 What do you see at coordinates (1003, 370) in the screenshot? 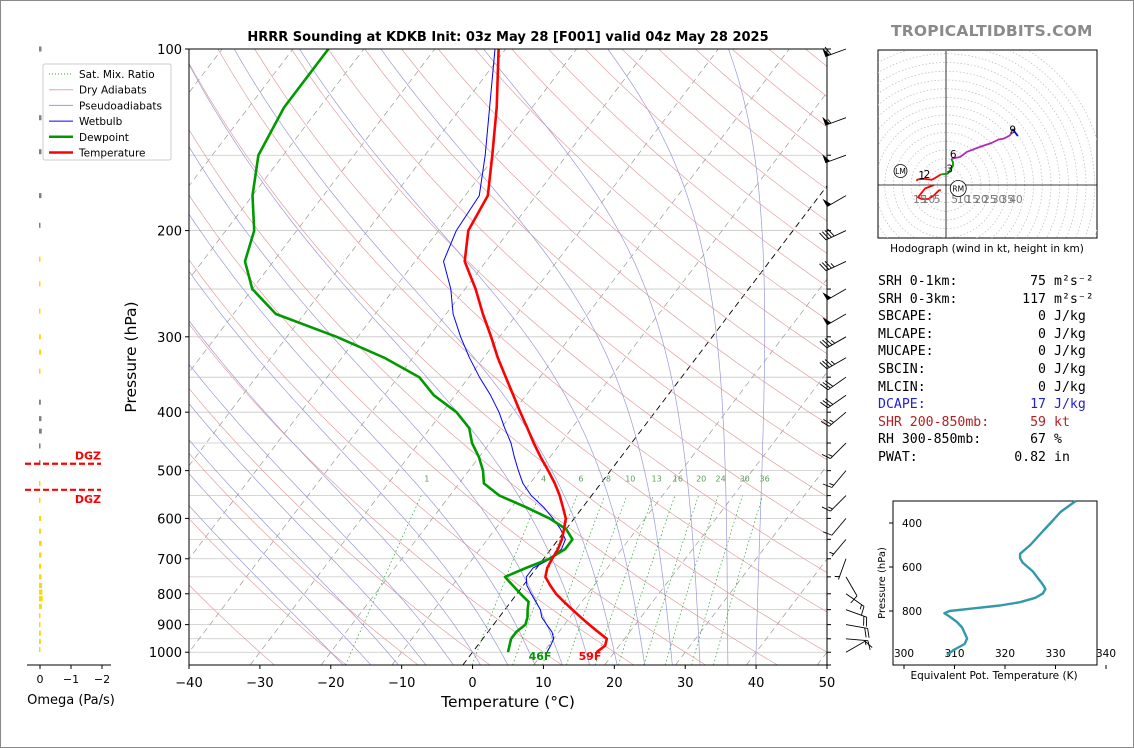
I see `stat-row: SBCIN: 0 J/kg` at bounding box center [1003, 370].